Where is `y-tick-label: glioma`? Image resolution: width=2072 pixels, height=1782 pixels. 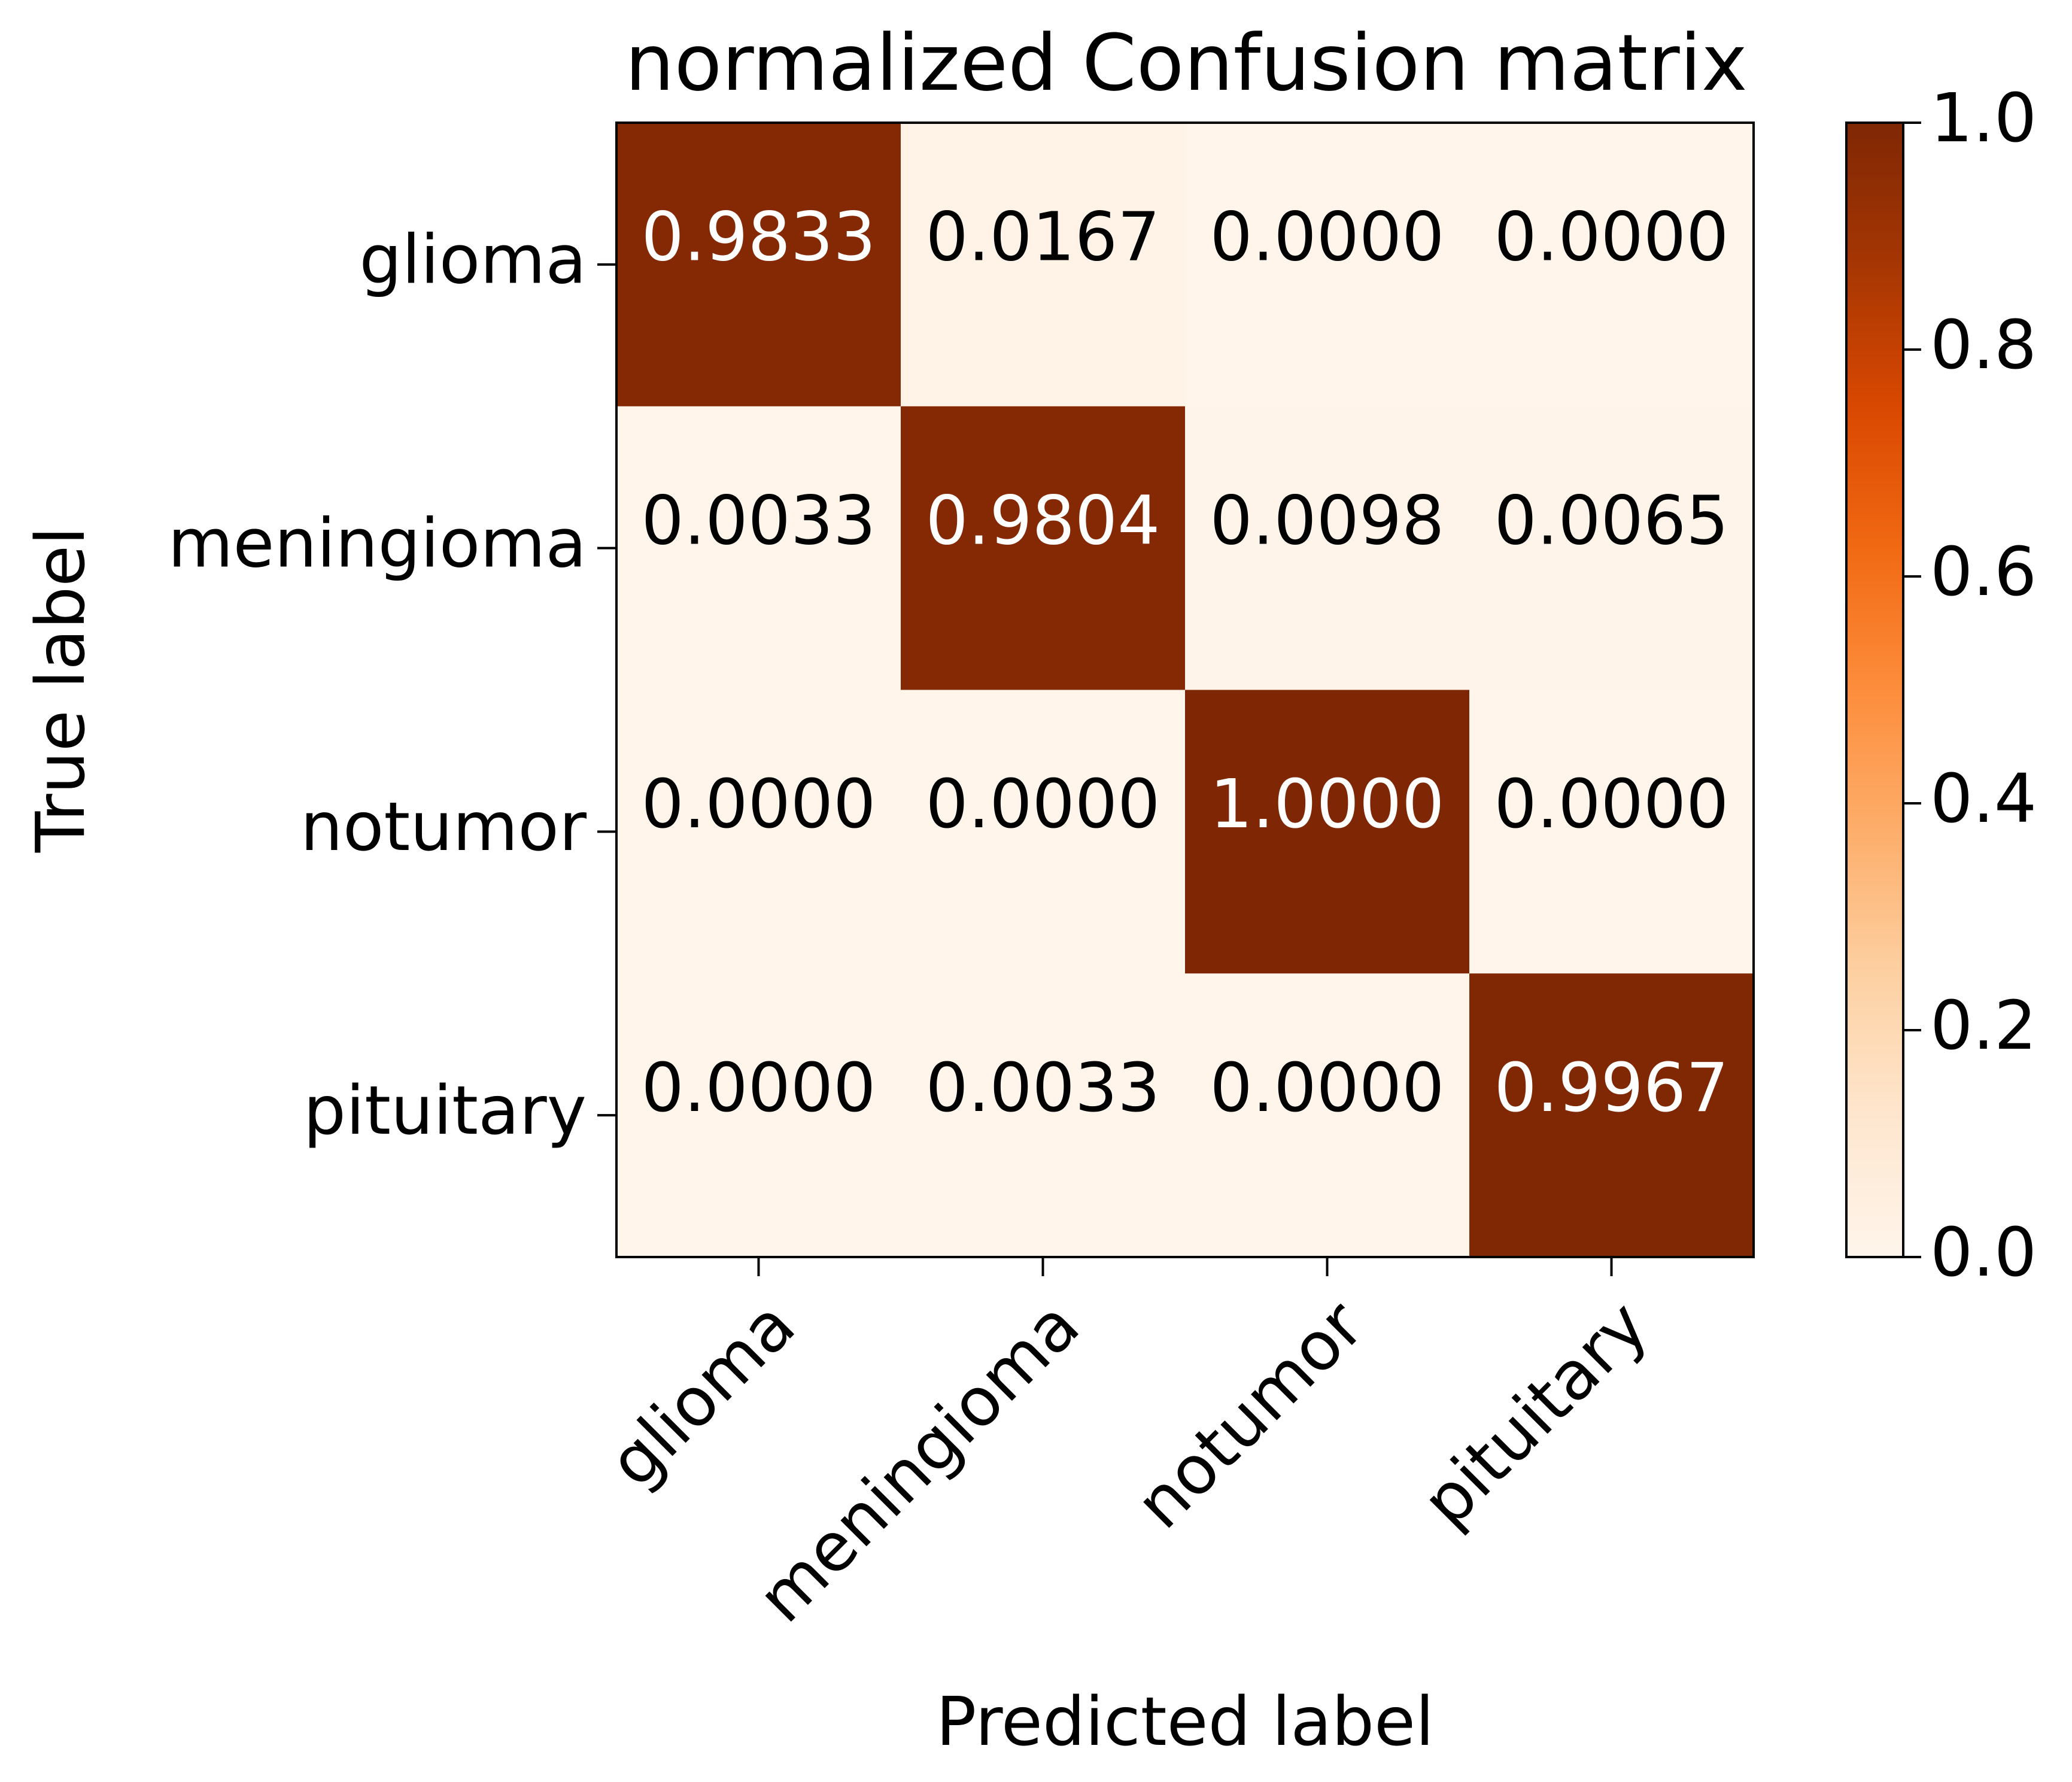 y-tick-label: glioma is located at coordinates (473, 260).